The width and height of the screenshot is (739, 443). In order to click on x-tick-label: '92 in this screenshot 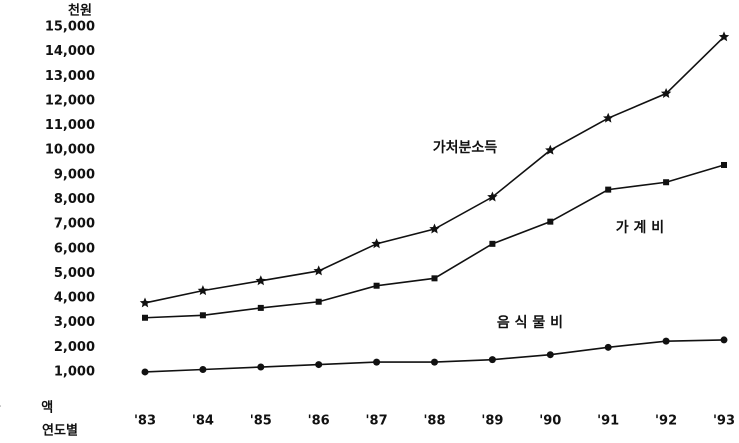, I will do `click(666, 421)`.